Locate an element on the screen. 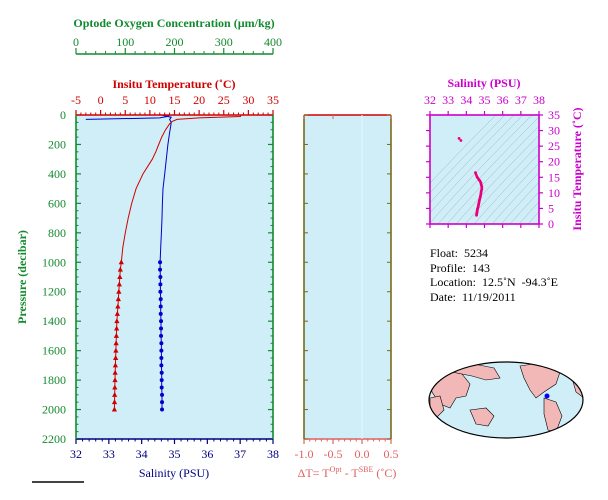  pressure-tick-label: 200 is located at coordinates (57, 144).